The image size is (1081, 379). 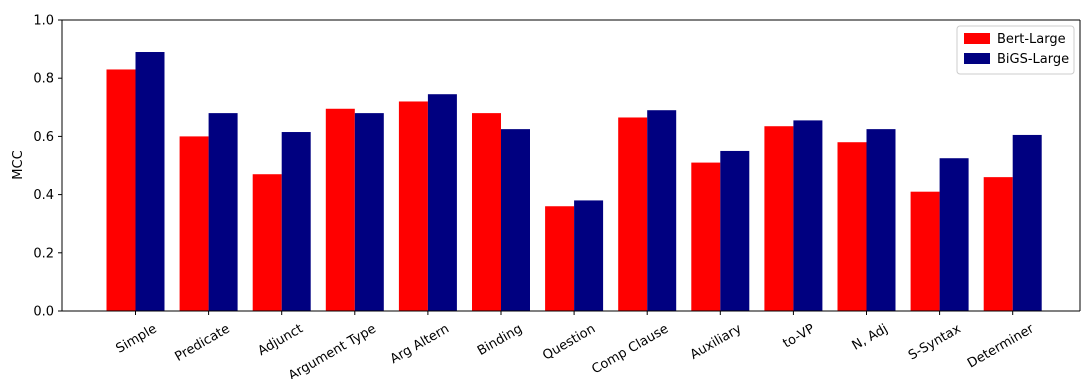 I want to click on x-tick-label: N, Adj, so click(x=870, y=337).